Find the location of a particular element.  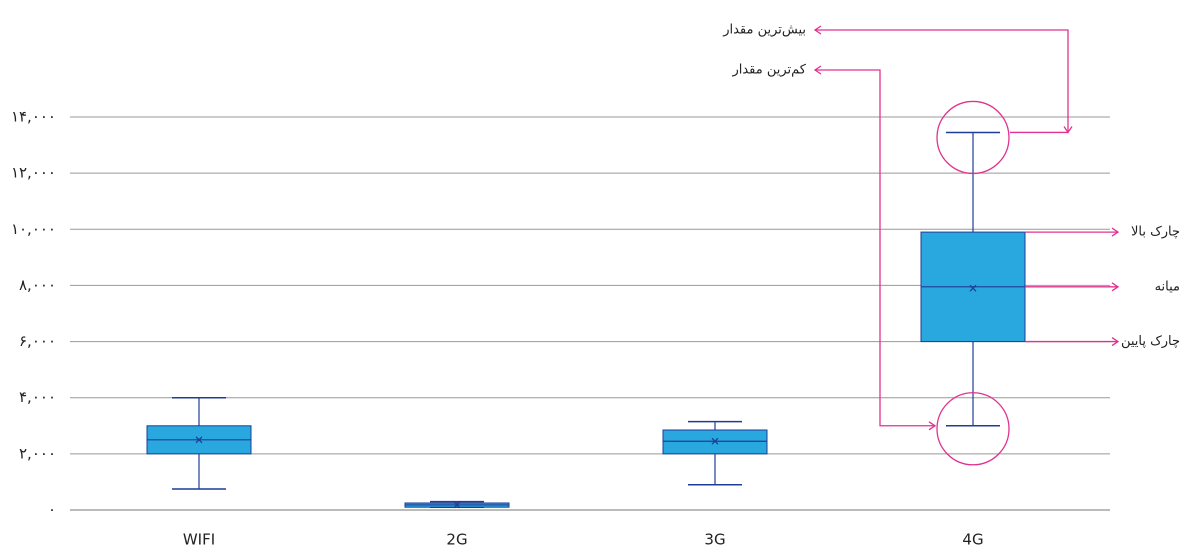

annotation: بیش‌ترین مقدار is located at coordinates (764, 30).